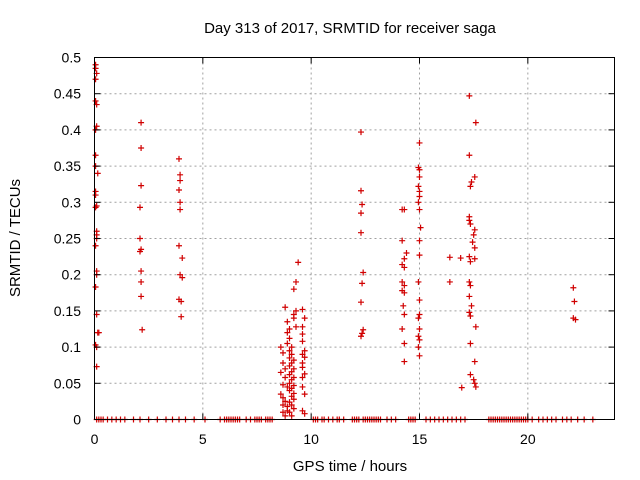 The height and width of the screenshot is (480, 640). I want to click on y-tick-label: 0.1, so click(72, 347).